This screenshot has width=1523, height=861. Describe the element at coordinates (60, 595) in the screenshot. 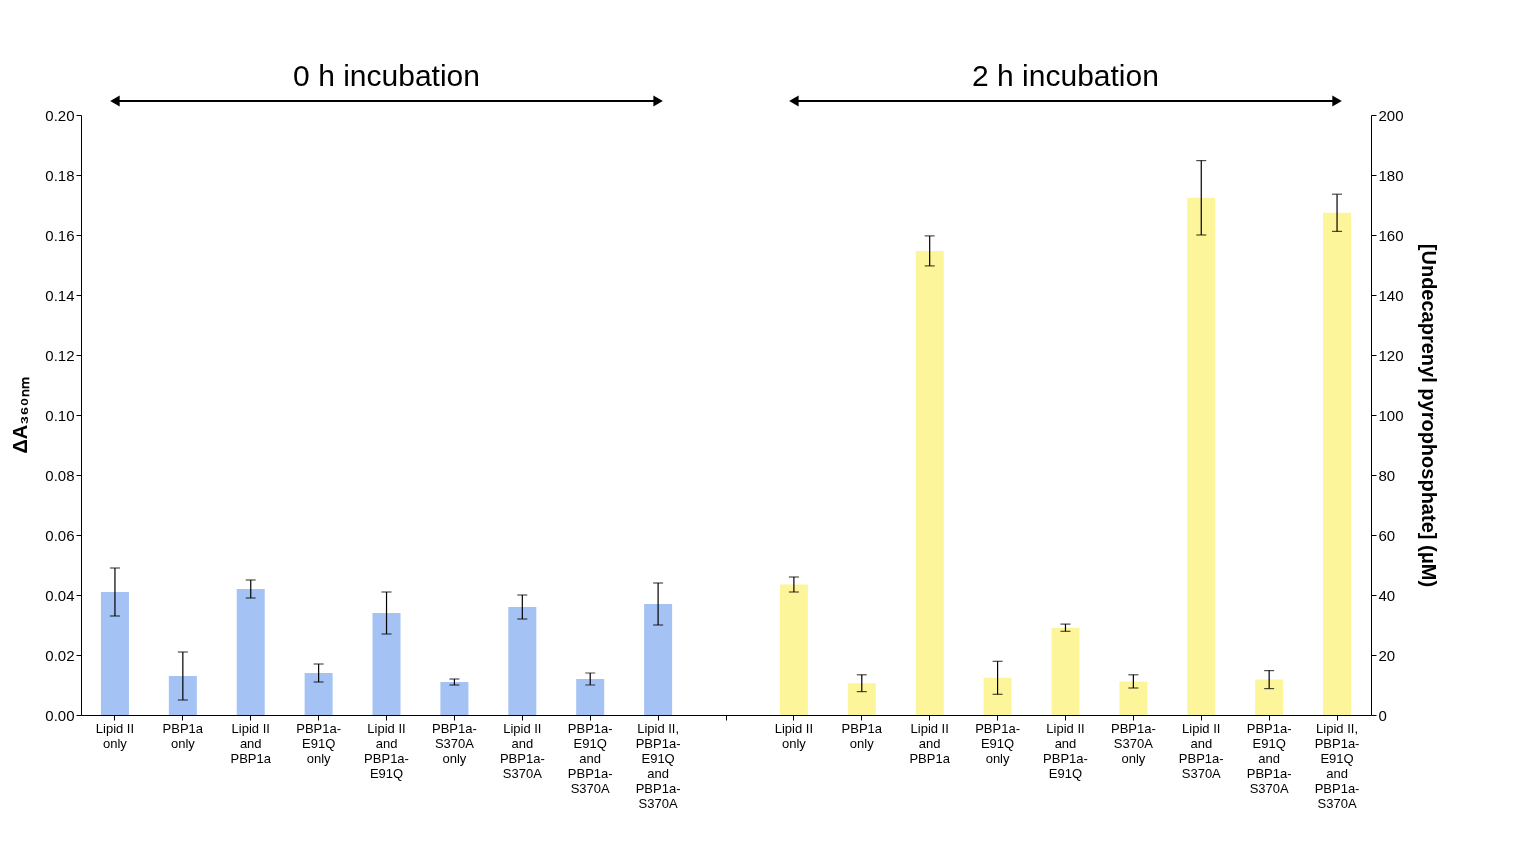

I see `y-tick-label: 0.04` at that location.